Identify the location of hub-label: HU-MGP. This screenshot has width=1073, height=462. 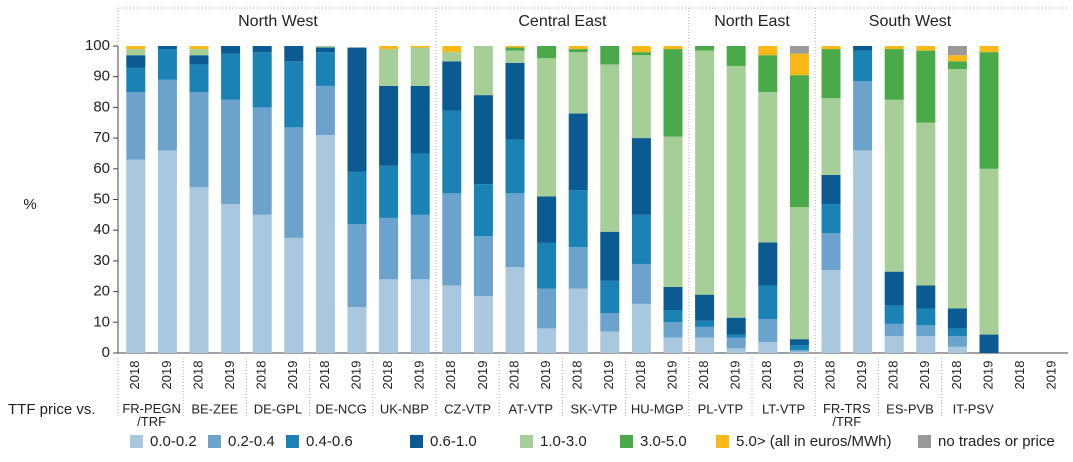
(657, 408).